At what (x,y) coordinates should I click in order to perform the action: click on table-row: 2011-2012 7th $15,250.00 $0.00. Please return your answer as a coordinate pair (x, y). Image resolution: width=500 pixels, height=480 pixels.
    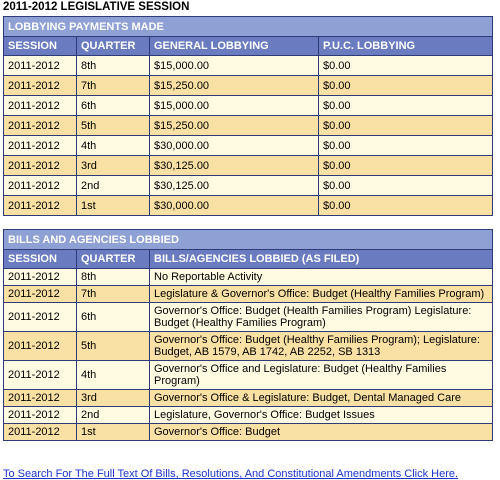
    Looking at the image, I should click on (248, 85).